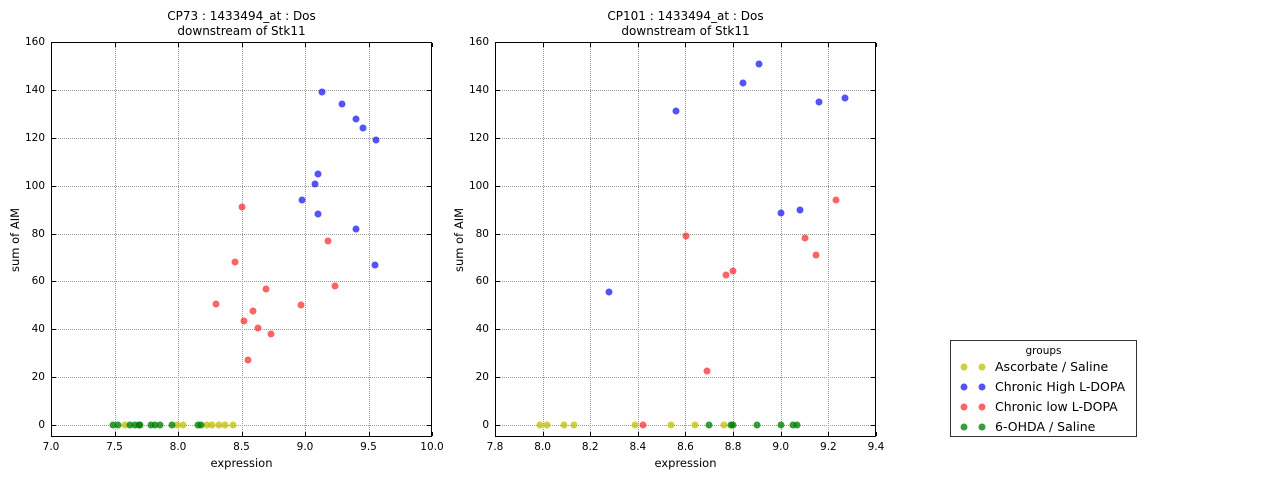  Describe the element at coordinates (34, 42) in the screenshot. I see `y-tick-label: 160` at that location.